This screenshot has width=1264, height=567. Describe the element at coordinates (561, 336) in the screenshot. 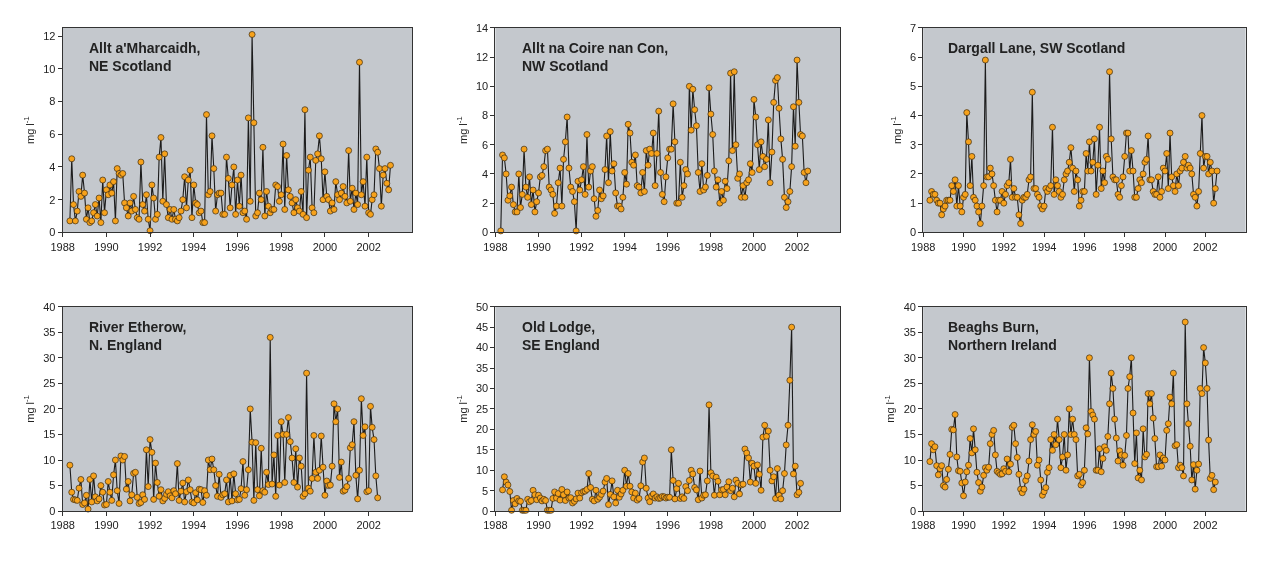

I see `text: Old Lodge, SE England` at that location.